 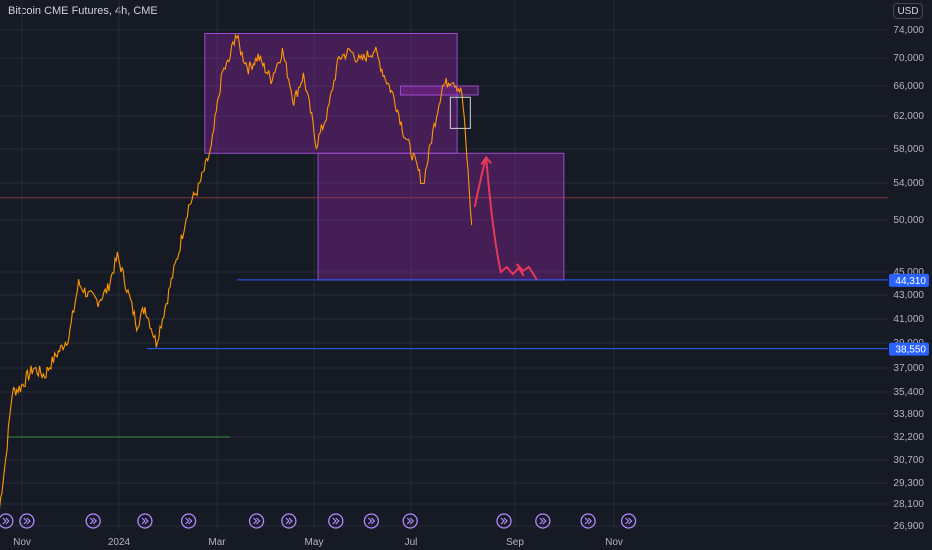 I want to click on y-tick-label: 41,000, so click(x=908, y=319).